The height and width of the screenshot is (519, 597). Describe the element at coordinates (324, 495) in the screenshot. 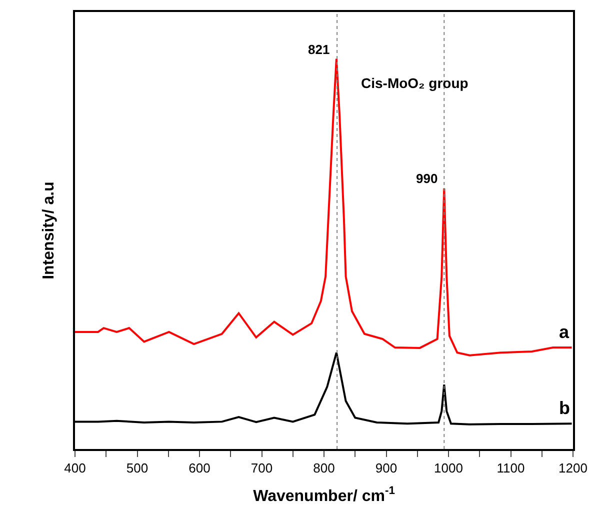

I see `x-axis-title: Wavenumber/ cm$^{-1}$` at that location.